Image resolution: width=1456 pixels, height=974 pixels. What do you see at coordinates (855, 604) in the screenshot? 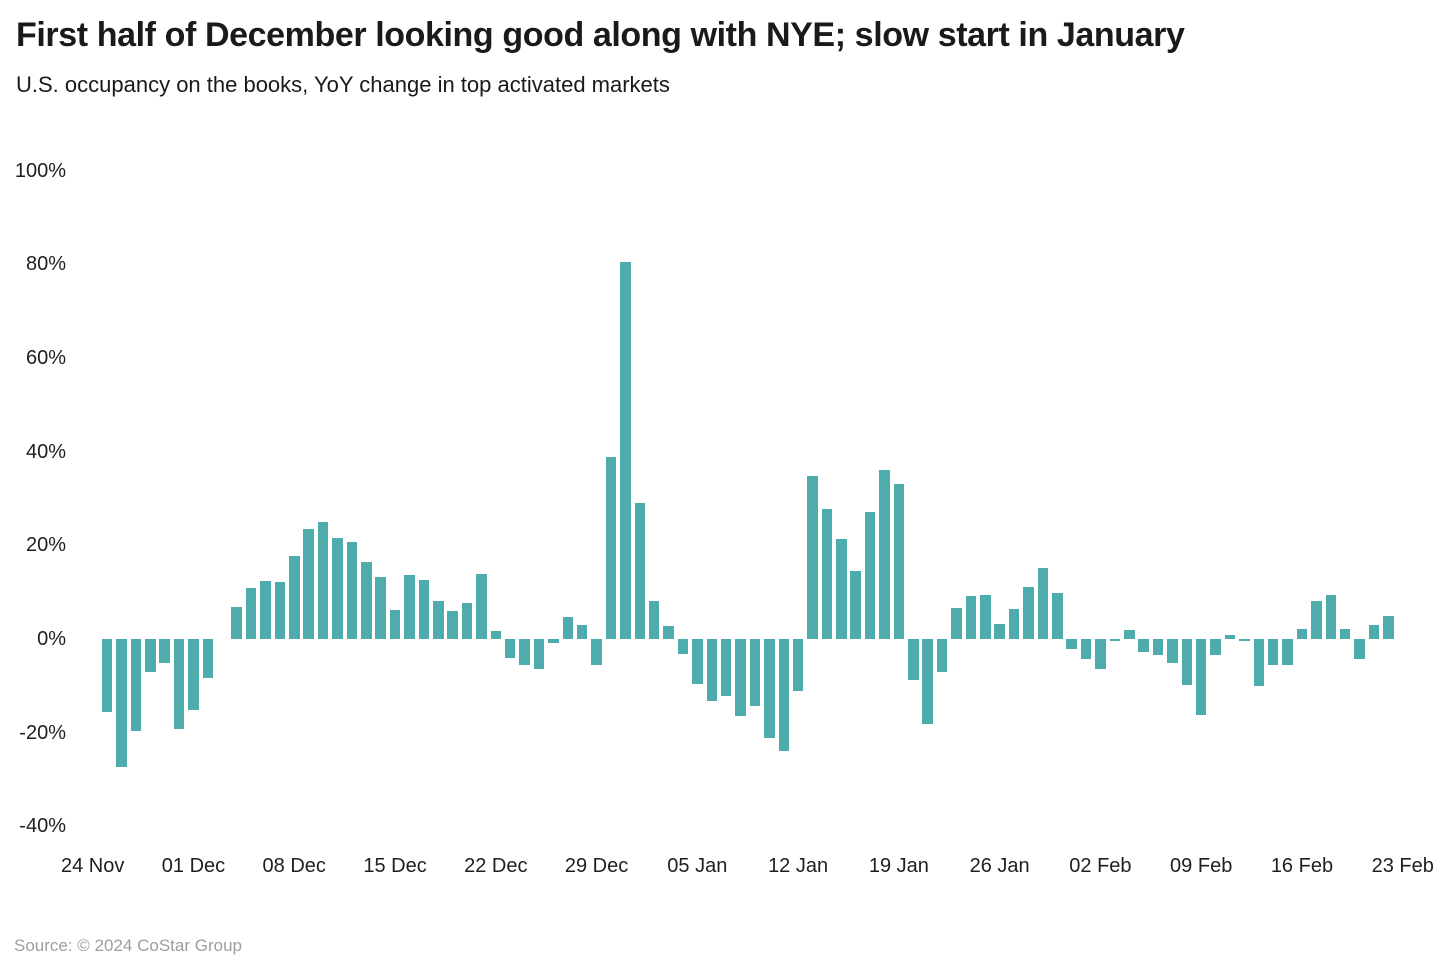
I see `bar-16-jan` at bounding box center [855, 604].